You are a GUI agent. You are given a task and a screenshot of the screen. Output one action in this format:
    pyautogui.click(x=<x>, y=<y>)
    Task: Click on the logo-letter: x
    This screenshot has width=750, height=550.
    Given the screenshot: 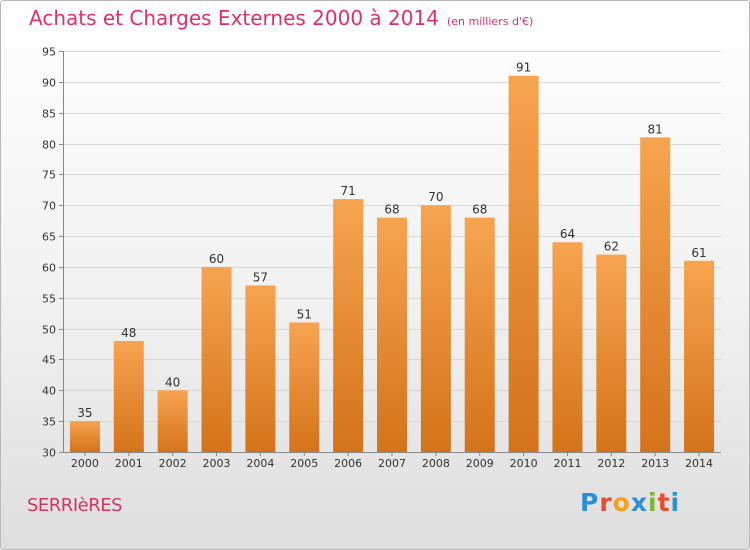 What is the action you would take?
    pyautogui.click(x=639, y=502)
    